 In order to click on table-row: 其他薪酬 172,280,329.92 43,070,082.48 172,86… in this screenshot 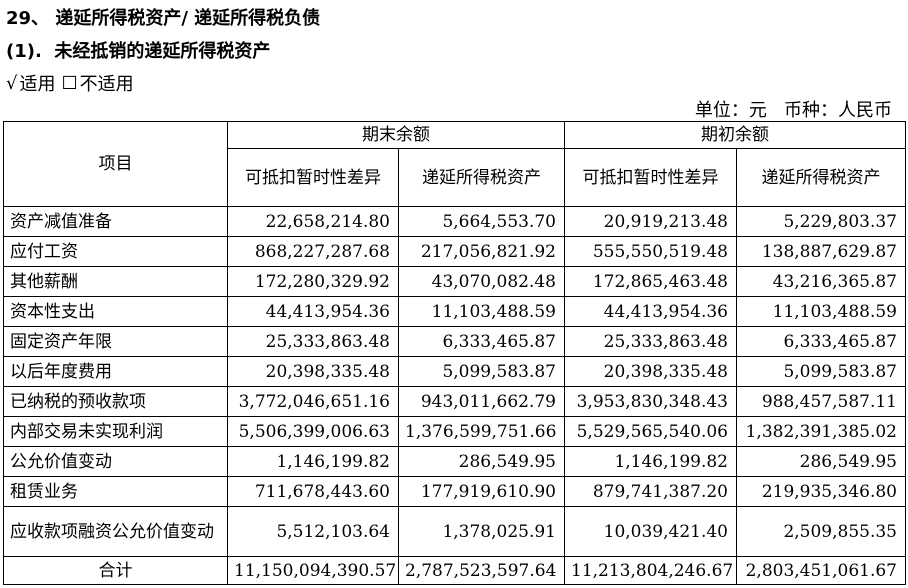, I will do `click(454, 281)`.